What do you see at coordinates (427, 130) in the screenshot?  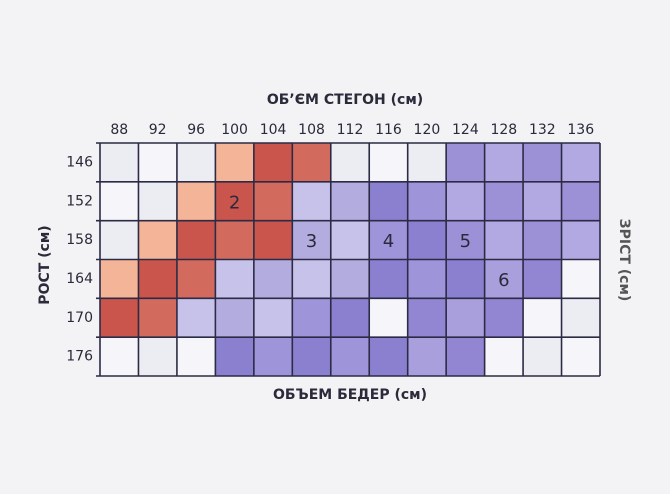 I see `column-label: 120` at bounding box center [427, 130].